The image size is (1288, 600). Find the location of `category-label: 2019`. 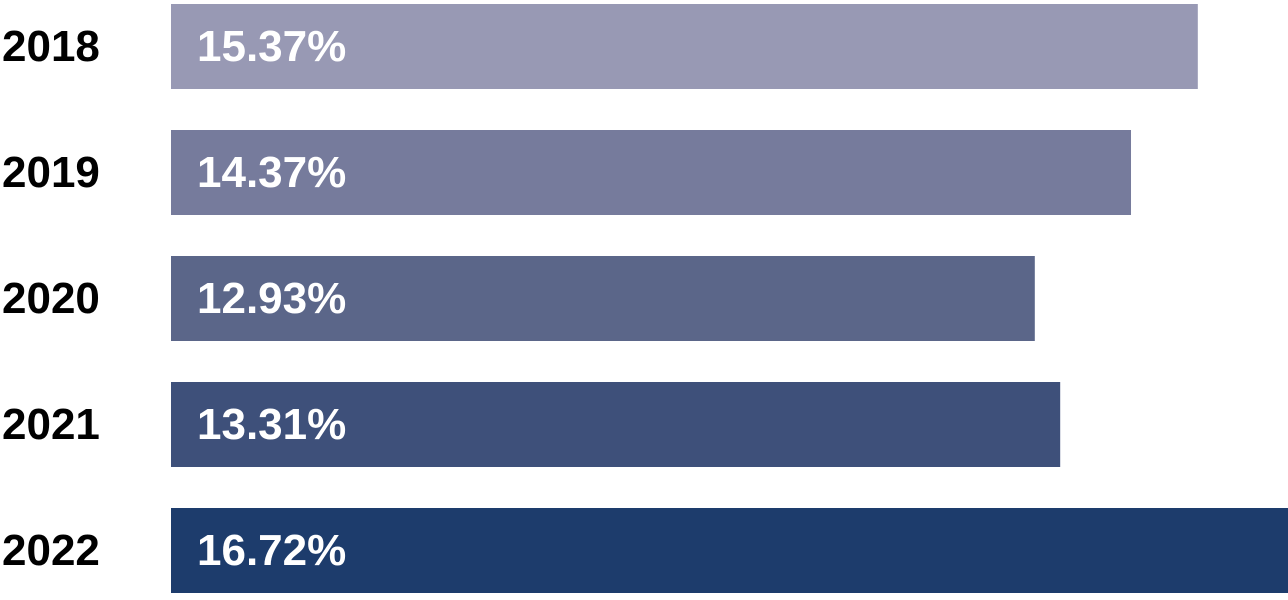

category-label: 2019 is located at coordinates (51, 172).